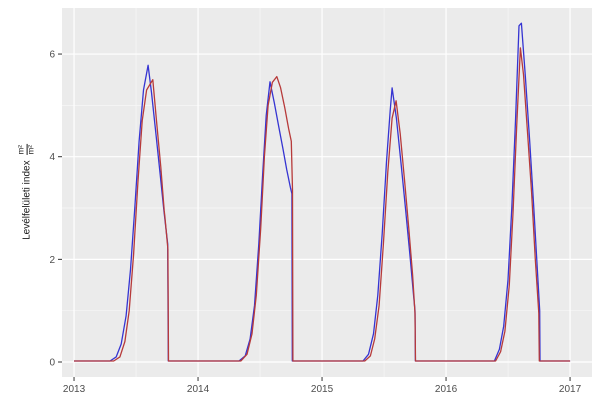 The height and width of the screenshot is (400, 600). Describe the element at coordinates (27, 200) in the screenshot. I see `y-axis-title-text: Levélfelületi index` at that location.